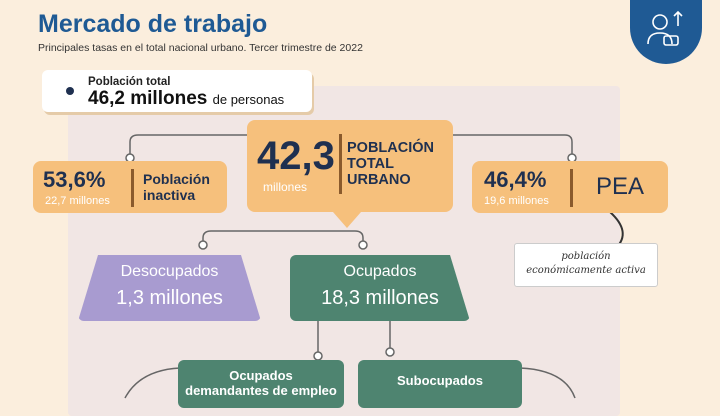 This screenshot has width=720, height=416. What do you see at coordinates (285, 187) in the screenshot?
I see `urban-population-unit: millones` at bounding box center [285, 187].